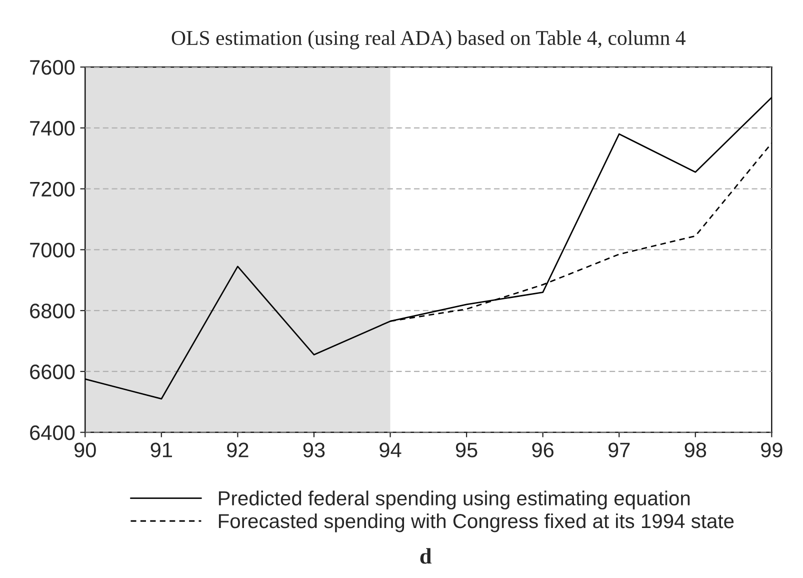 The width and height of the screenshot is (803, 578). What do you see at coordinates (314, 450) in the screenshot?
I see `x-tick-label: 93` at bounding box center [314, 450].